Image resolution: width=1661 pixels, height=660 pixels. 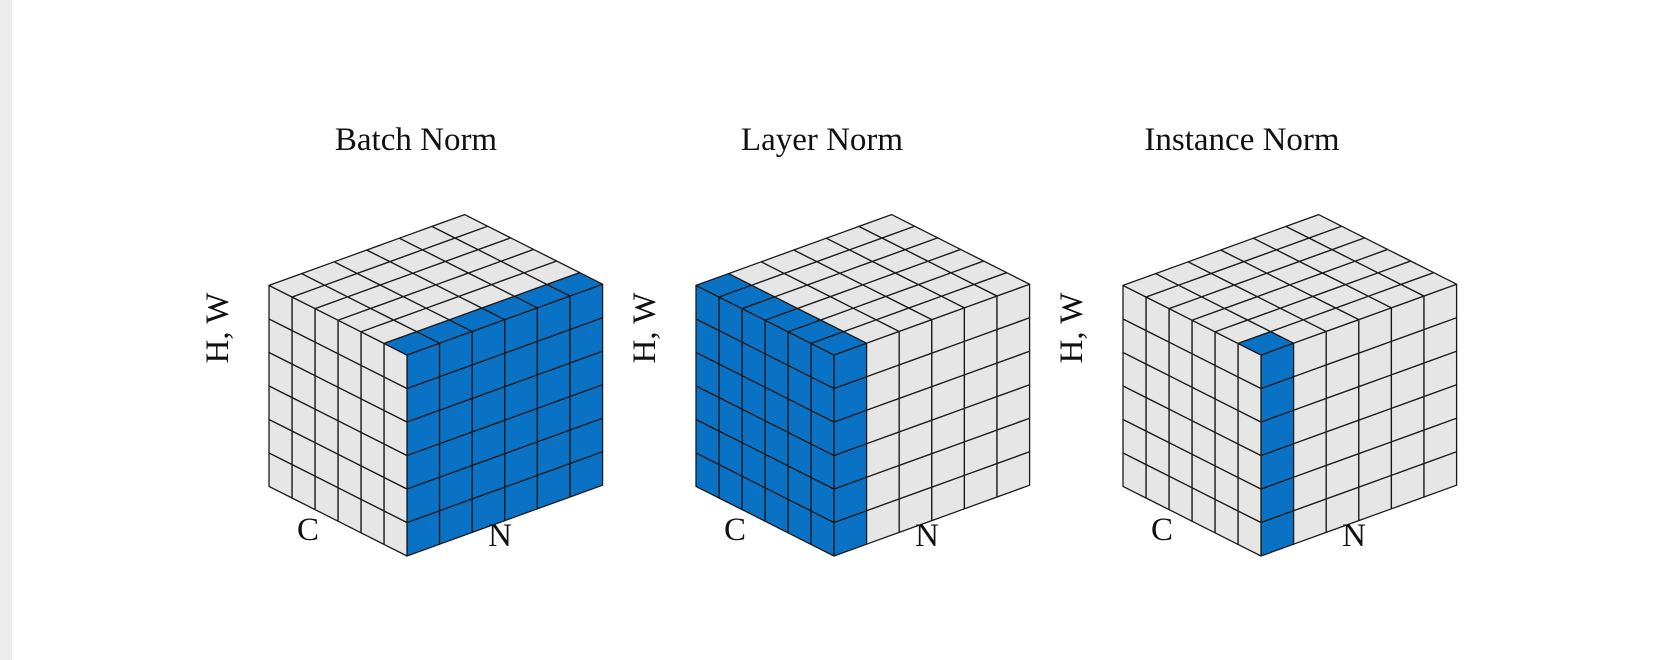 I want to click on panel-title-layer-norm: Layer Norm, so click(x=822, y=140).